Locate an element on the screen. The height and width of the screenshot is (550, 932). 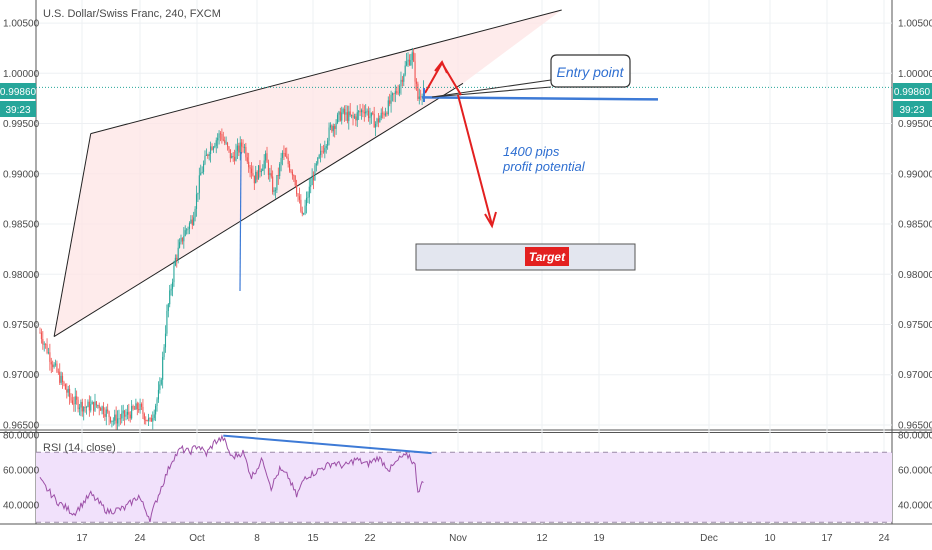
projection-arrow-down is located at coordinates (475, 160).